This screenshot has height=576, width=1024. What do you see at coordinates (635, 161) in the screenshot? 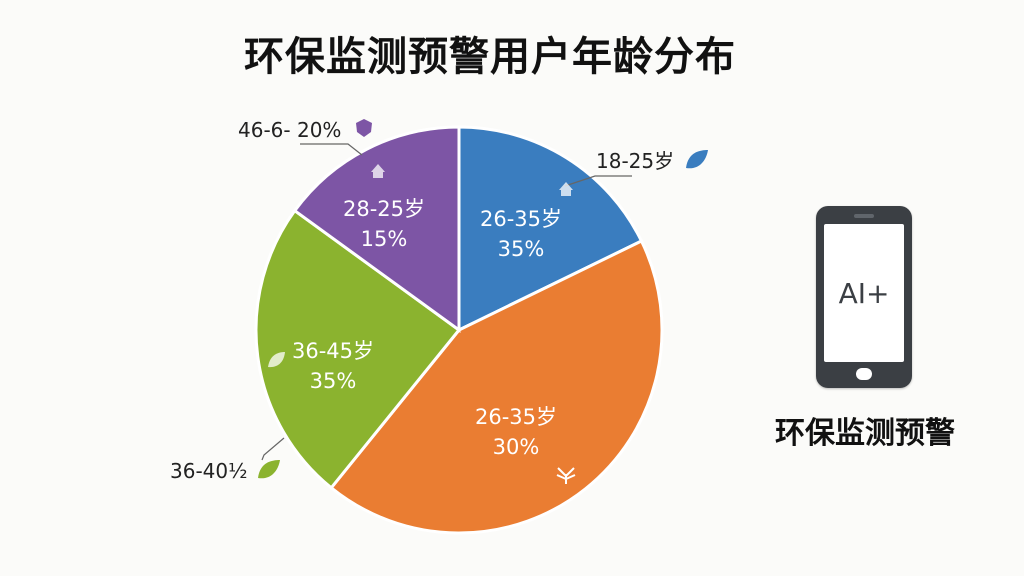
I see `callout-label: 18-25岁` at bounding box center [635, 161].